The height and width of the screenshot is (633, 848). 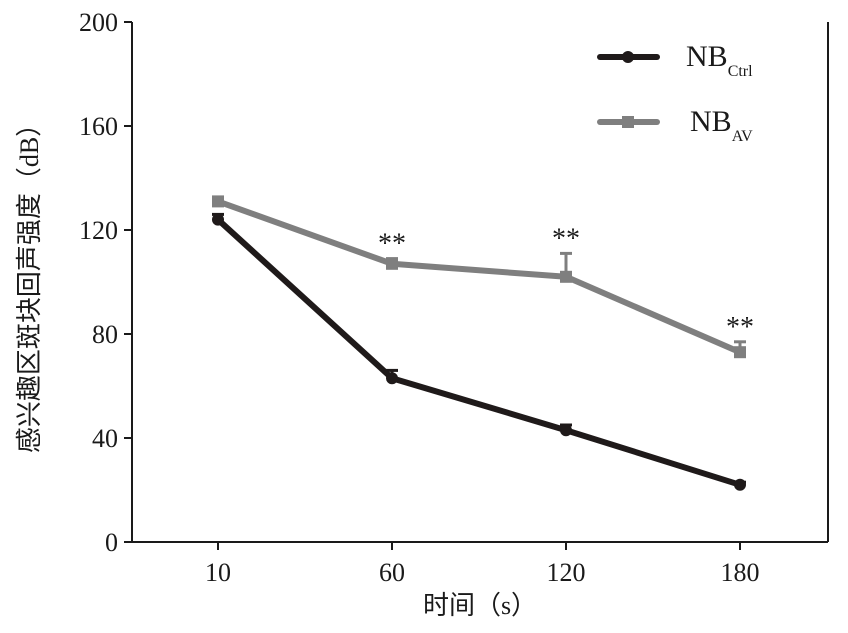 What do you see at coordinates (105, 334) in the screenshot?
I see `y-tick-label: 80` at bounding box center [105, 334].